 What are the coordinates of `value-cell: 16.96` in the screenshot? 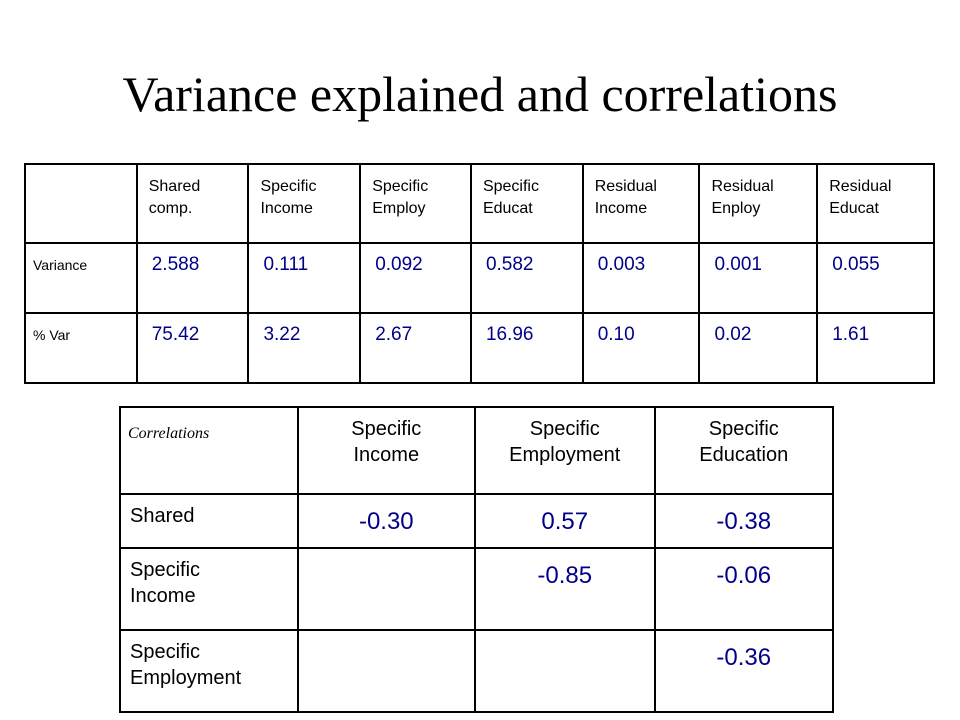 It's located at (526, 348).